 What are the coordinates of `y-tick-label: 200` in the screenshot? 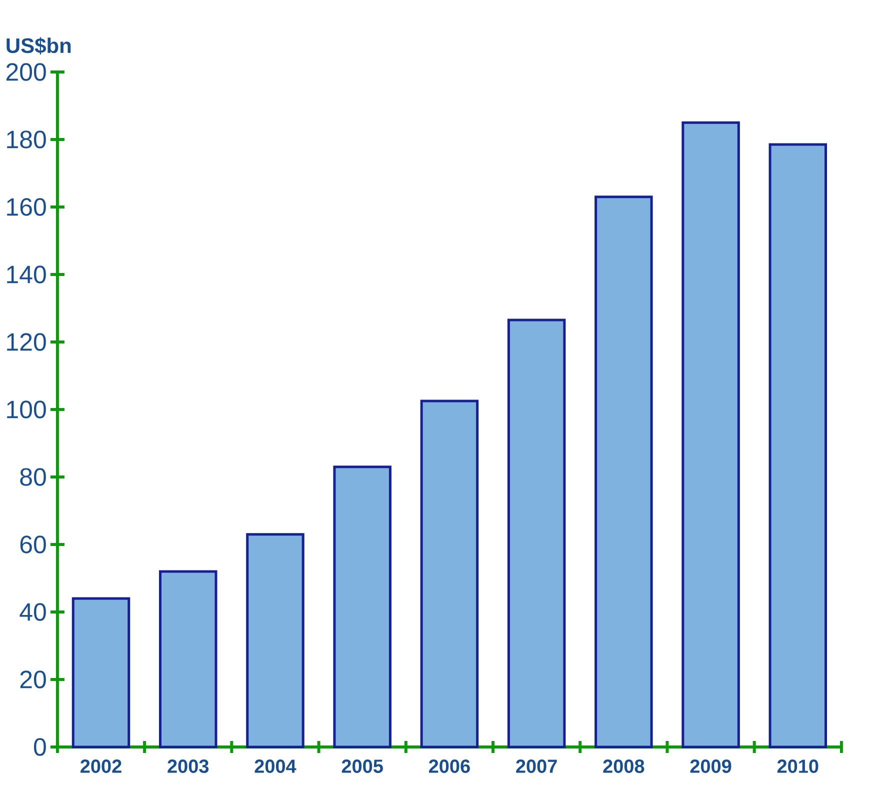 It's located at (26, 72).